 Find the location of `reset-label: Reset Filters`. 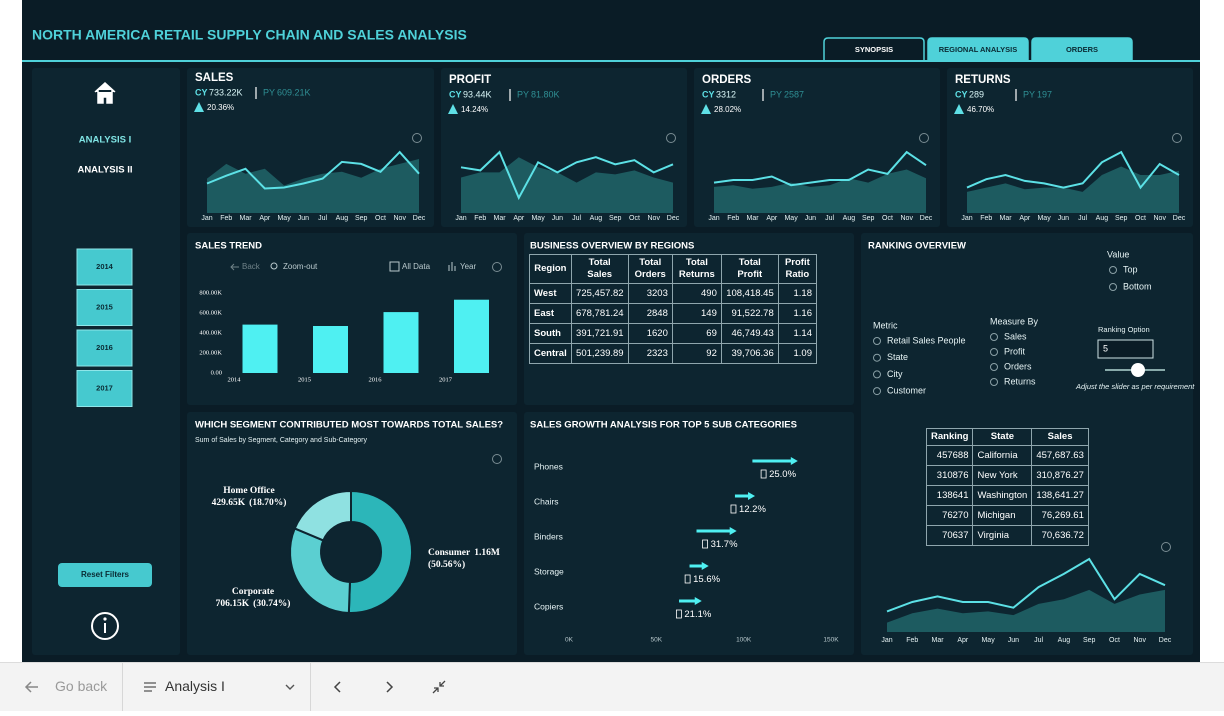

reset-label: Reset Filters is located at coordinates (105, 574).